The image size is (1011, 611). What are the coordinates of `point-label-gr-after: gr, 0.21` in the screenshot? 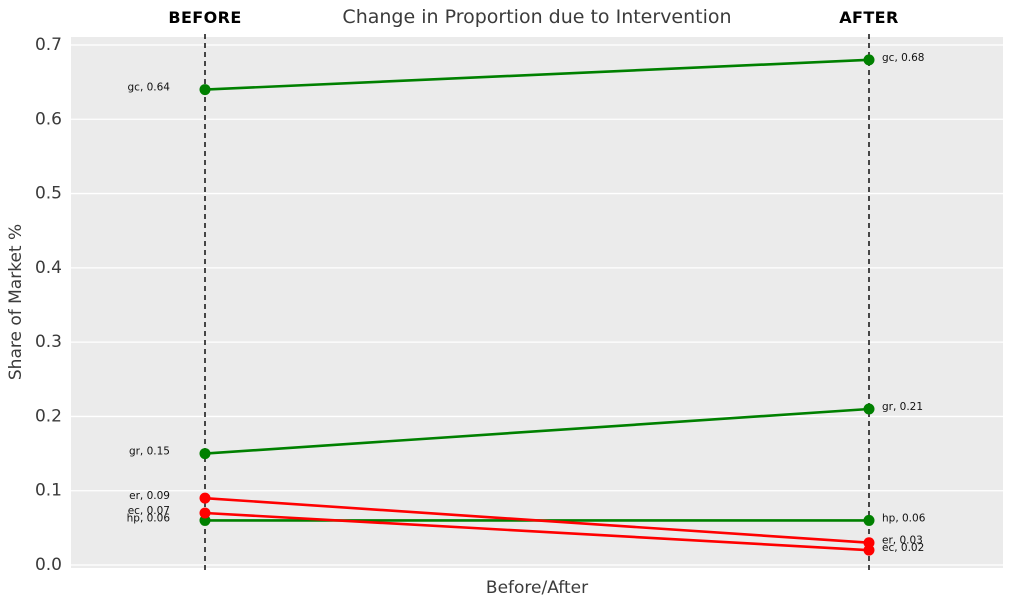 It's located at (902, 407).